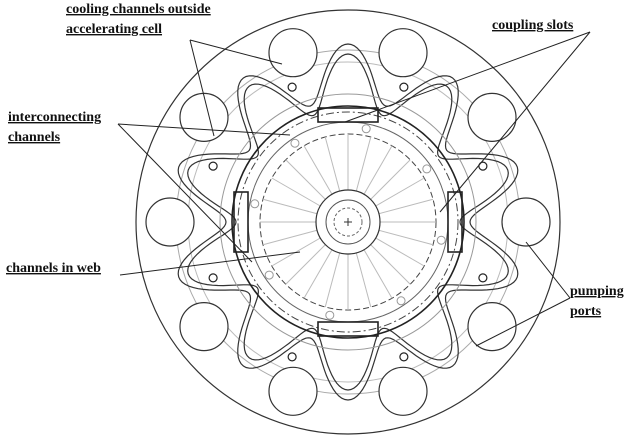 The width and height of the screenshot is (633, 440). Describe the element at coordinates (597, 291) in the screenshot. I see `label: pumping` at that location.